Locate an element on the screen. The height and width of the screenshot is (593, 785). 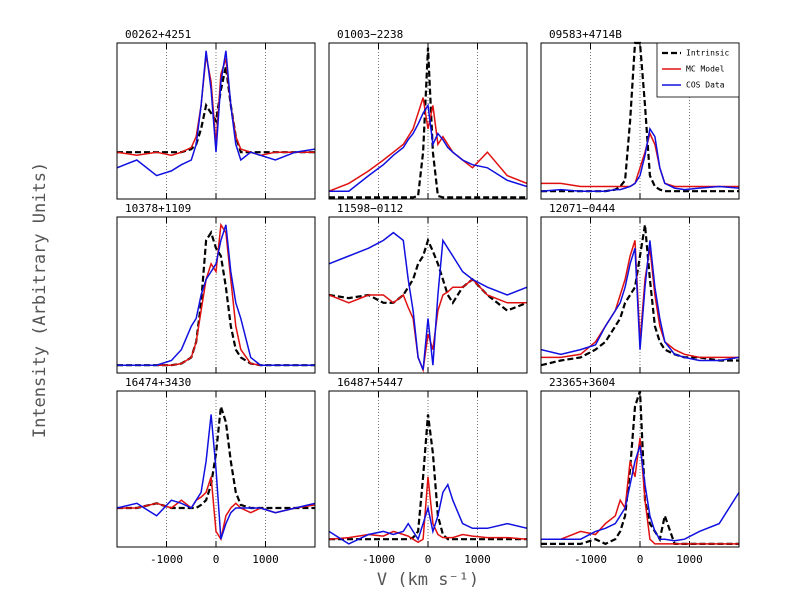
panel-title: 10378+1109 is located at coordinates (158, 208).